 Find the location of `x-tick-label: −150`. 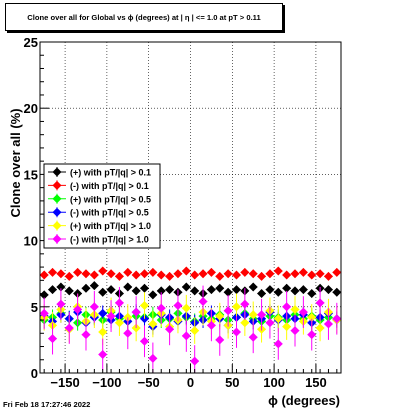

x-tick-label: −150 is located at coordinates (64, 382).